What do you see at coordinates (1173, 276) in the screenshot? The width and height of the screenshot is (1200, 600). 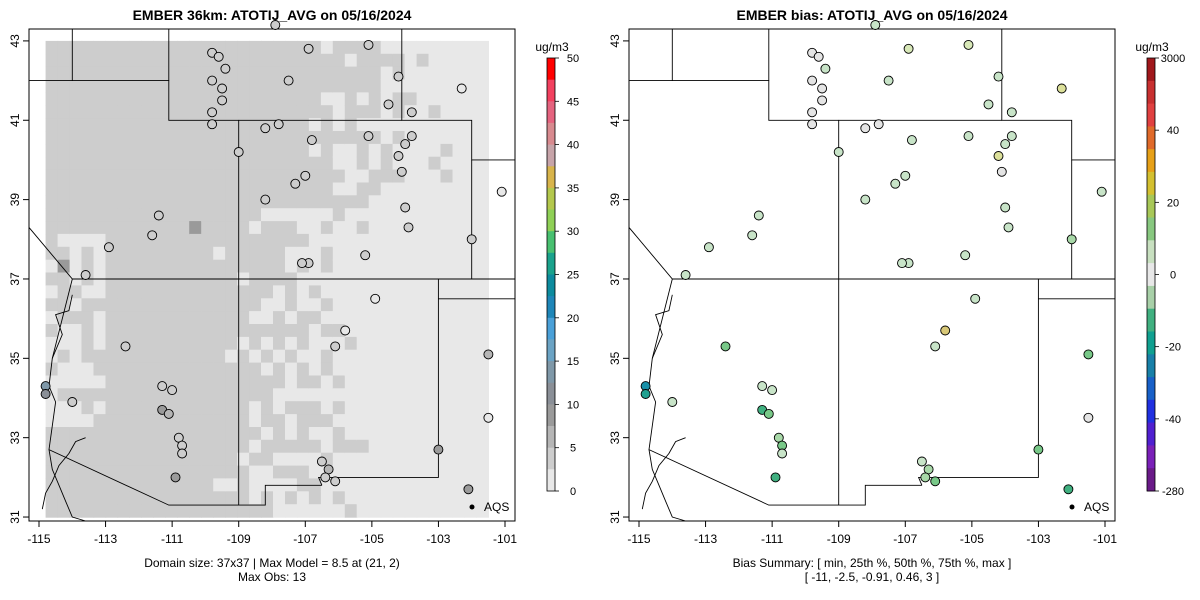 I see `colorbar-tick-label: 0` at bounding box center [1173, 276].